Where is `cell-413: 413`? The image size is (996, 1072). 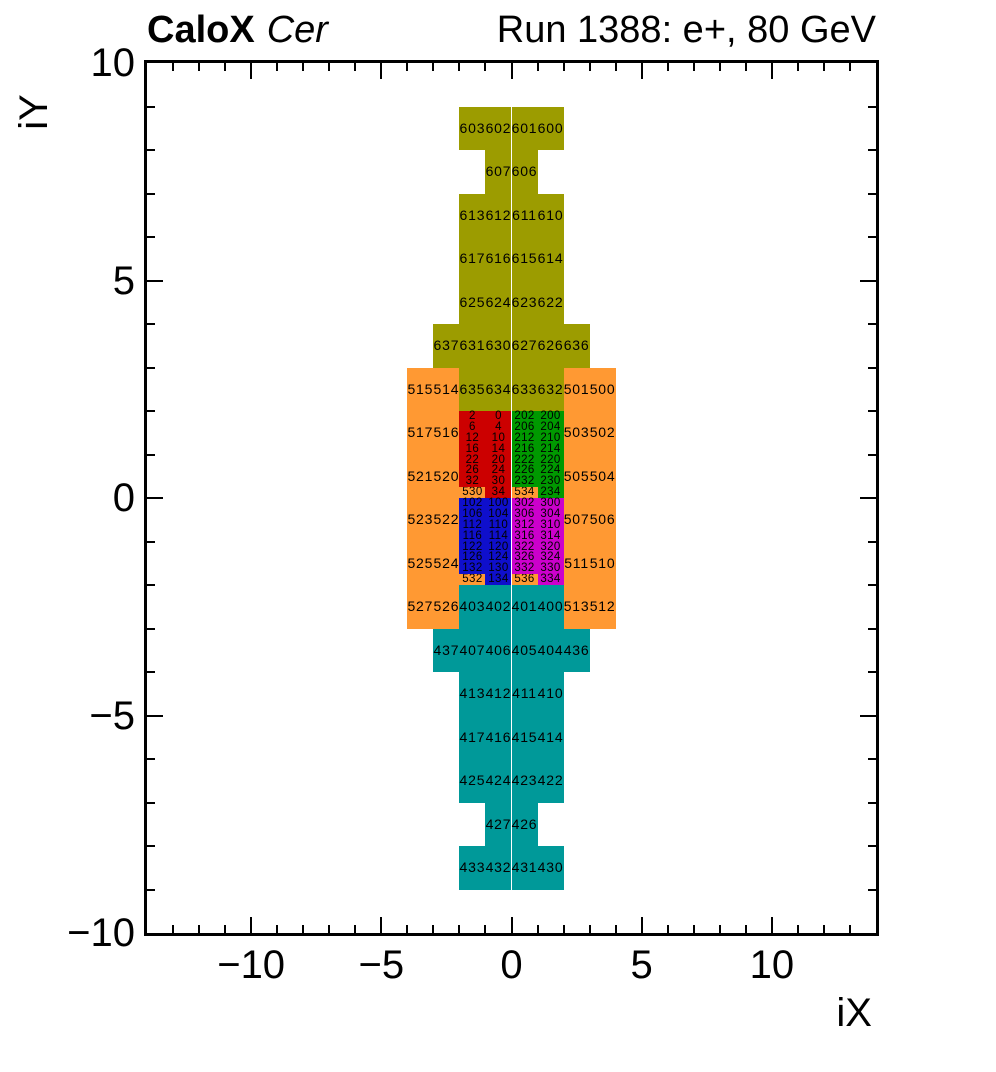
cell-413: 413 is located at coordinates (472, 694).